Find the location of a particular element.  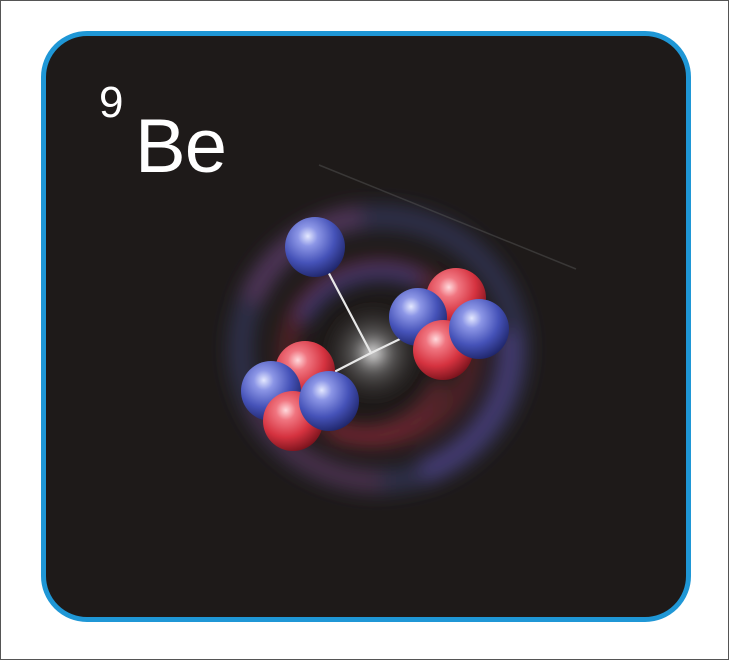

halo-neutron is located at coordinates (315, 247).